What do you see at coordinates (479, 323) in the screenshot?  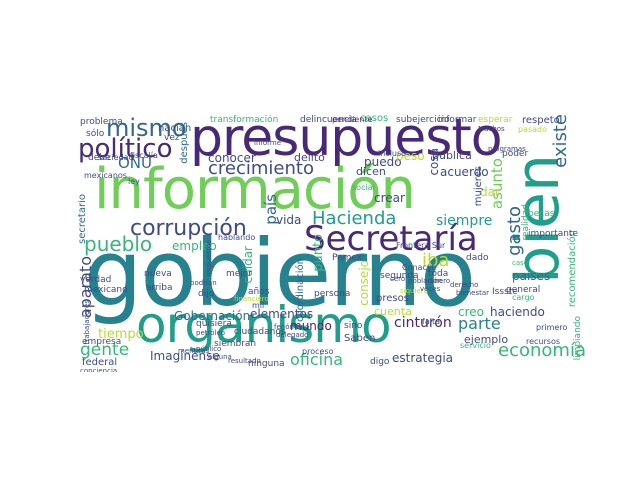 I see `word: parte` at bounding box center [479, 323].